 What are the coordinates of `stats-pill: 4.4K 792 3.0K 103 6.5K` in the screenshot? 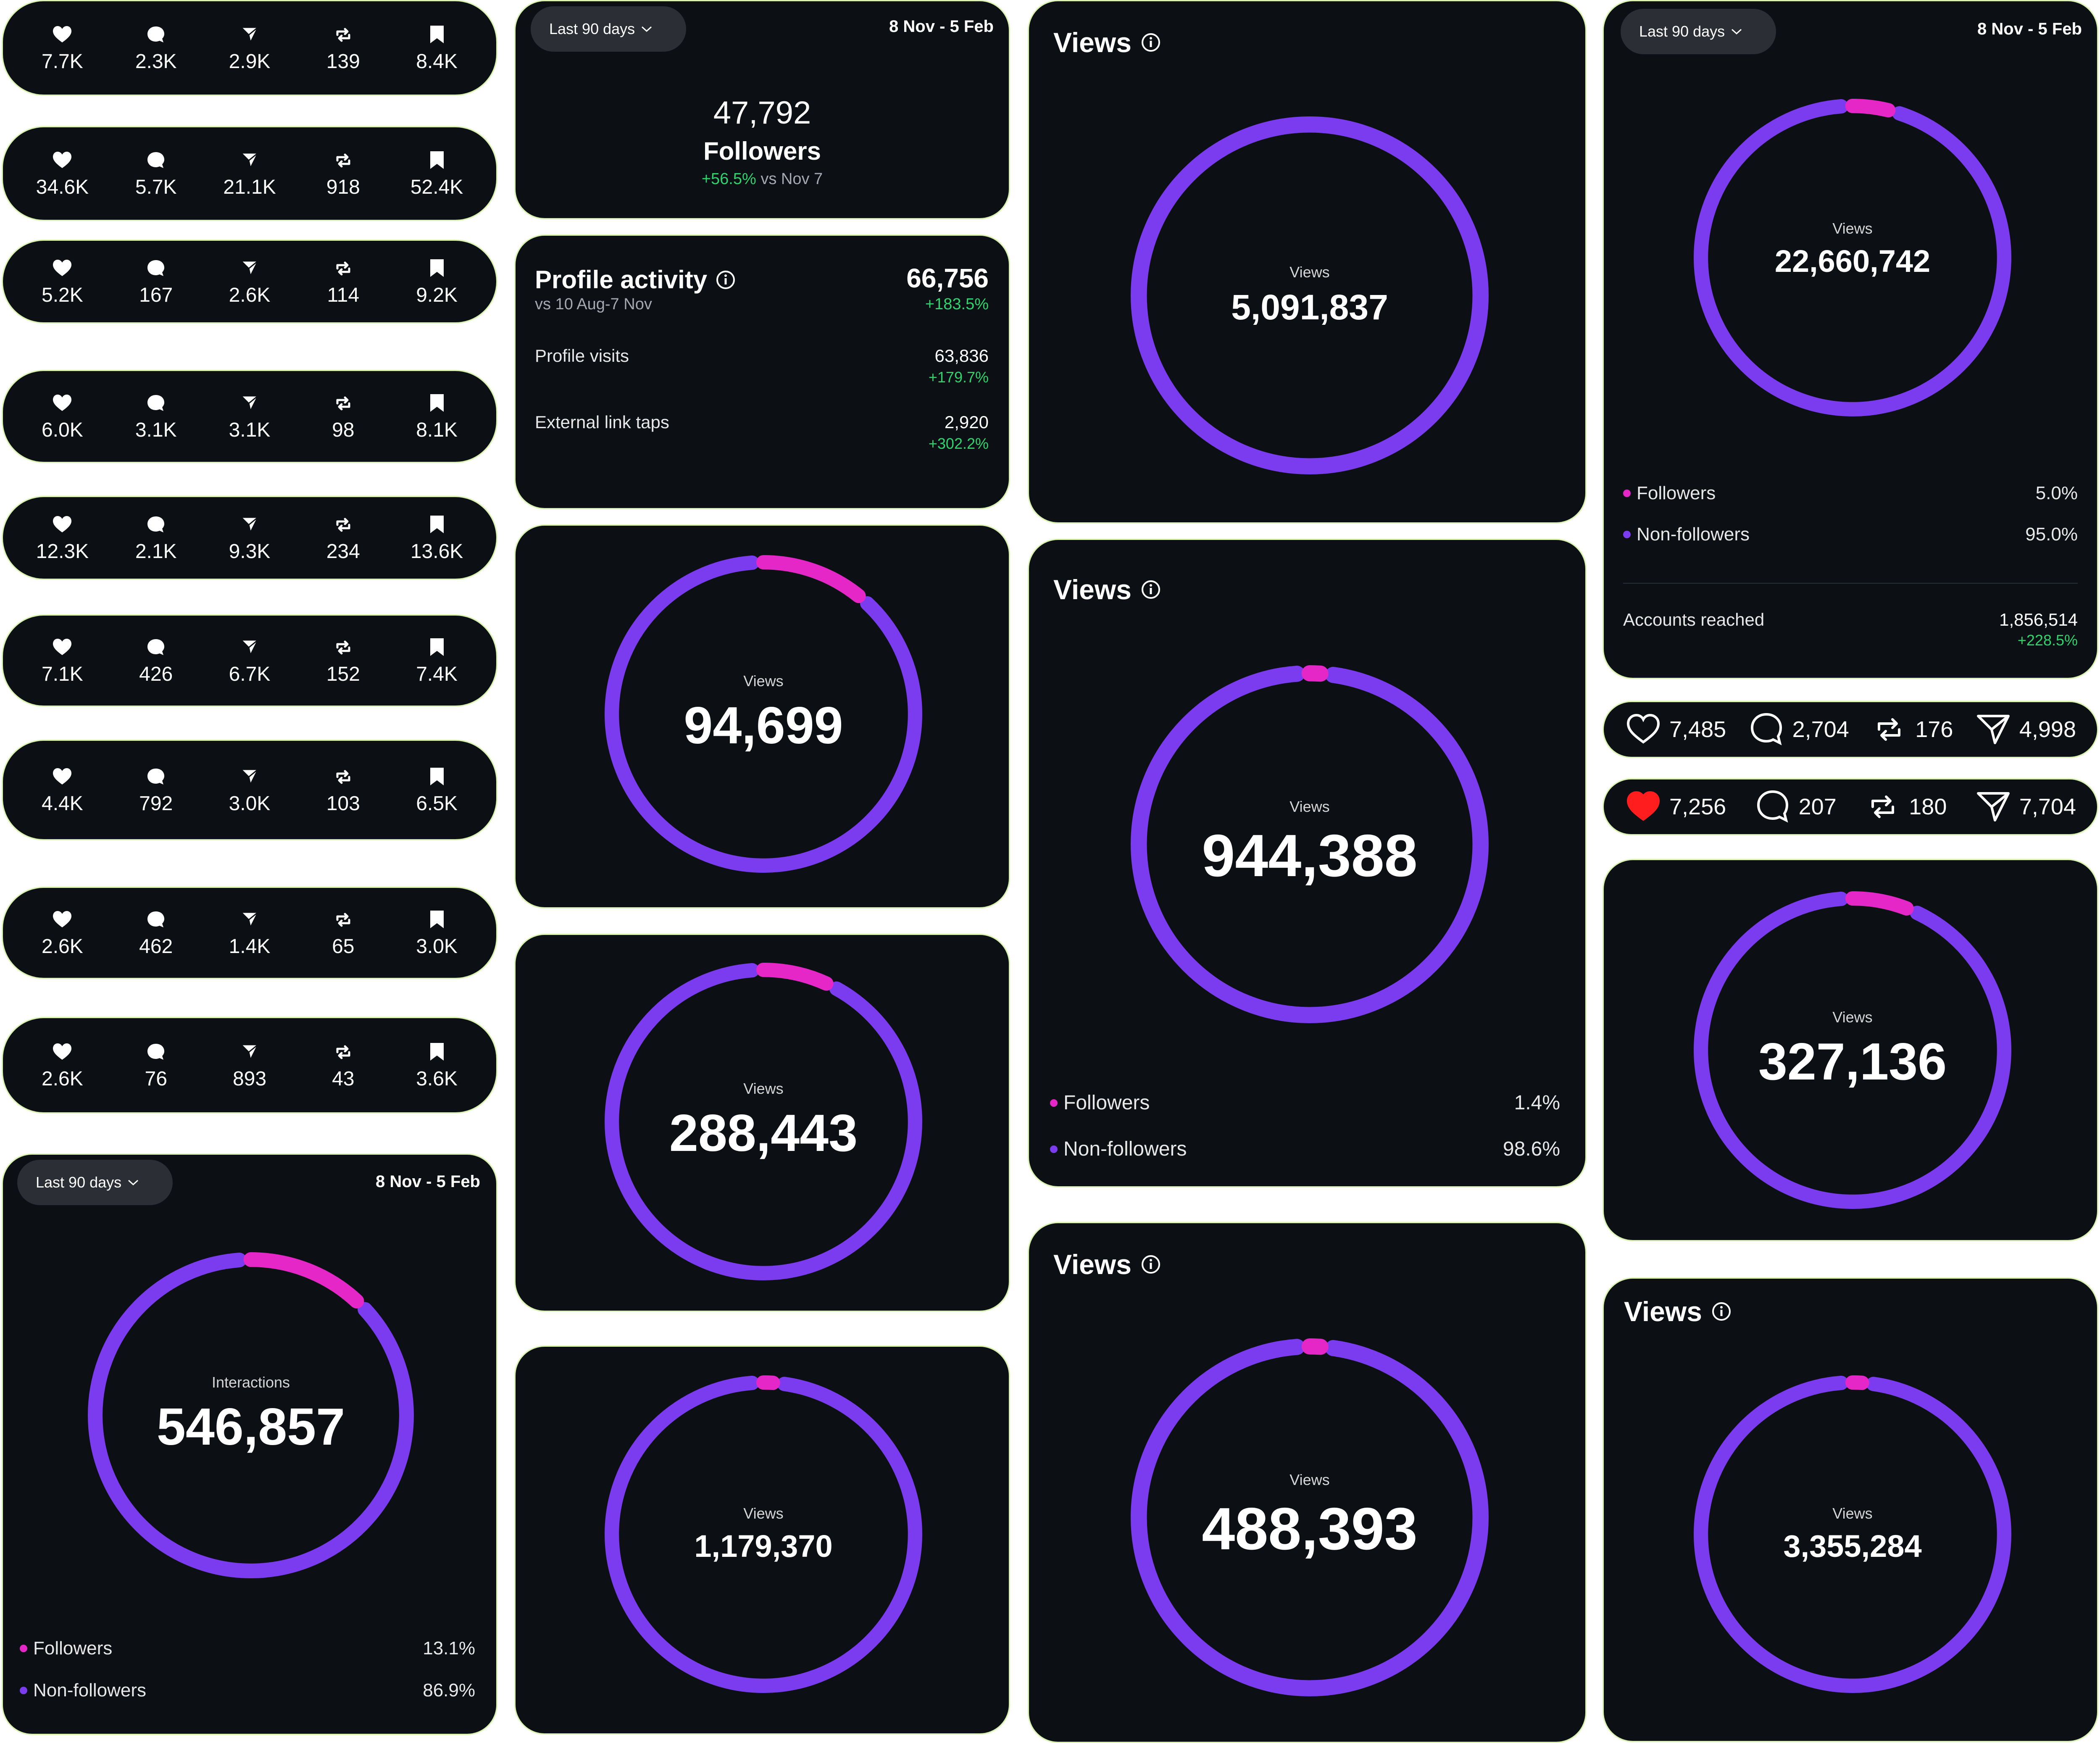 It's located at (249, 790).